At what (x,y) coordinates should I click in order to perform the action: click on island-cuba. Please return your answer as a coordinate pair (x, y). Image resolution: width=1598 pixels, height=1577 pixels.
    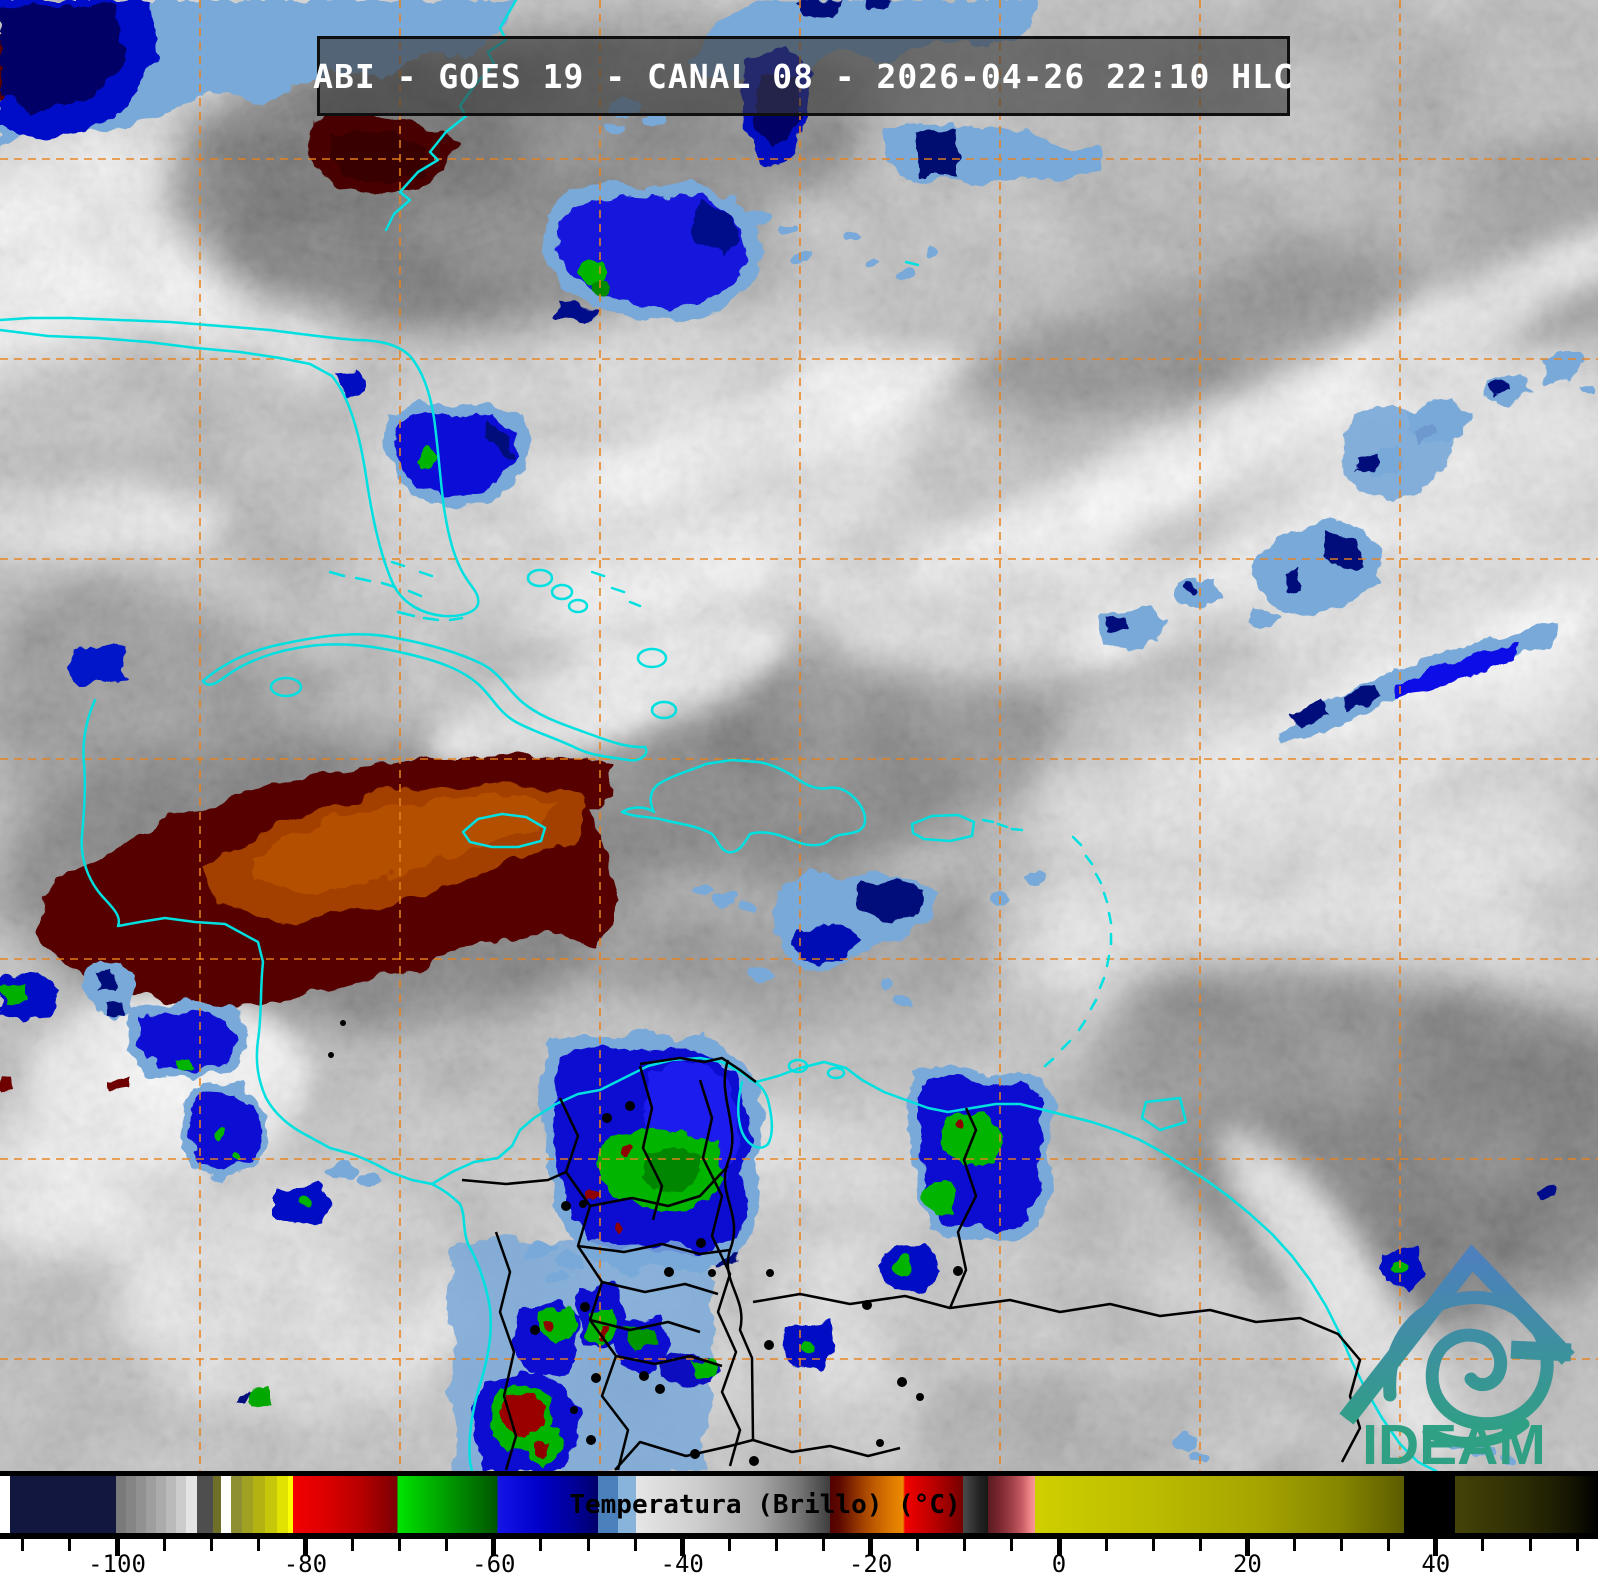
    Looking at the image, I should click on (424, 697).